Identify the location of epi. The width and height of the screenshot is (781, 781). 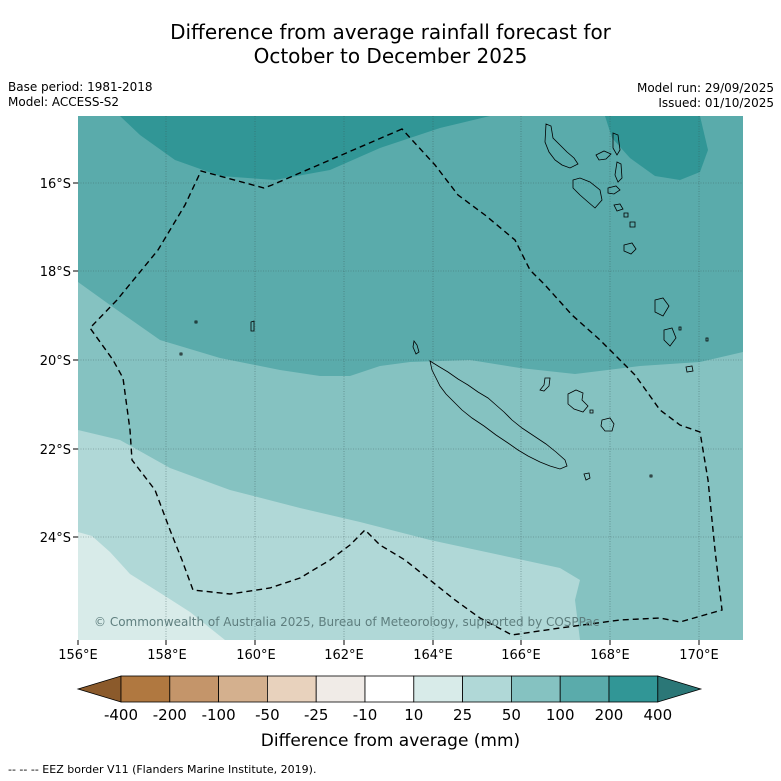
(618, 207).